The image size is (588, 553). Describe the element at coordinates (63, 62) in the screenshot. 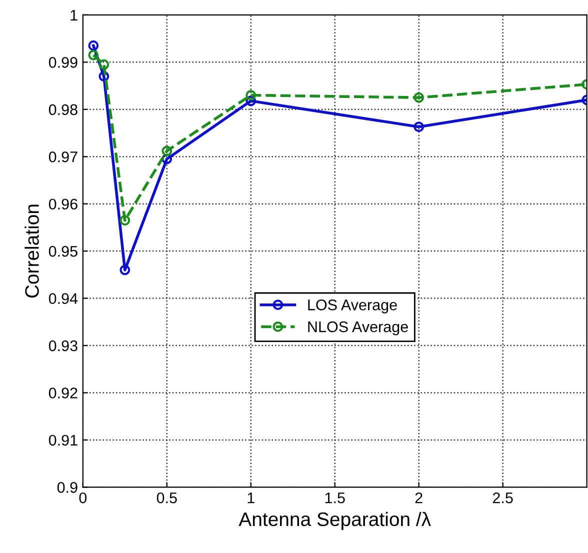

I see `y-tick-label: 0.99` at that location.